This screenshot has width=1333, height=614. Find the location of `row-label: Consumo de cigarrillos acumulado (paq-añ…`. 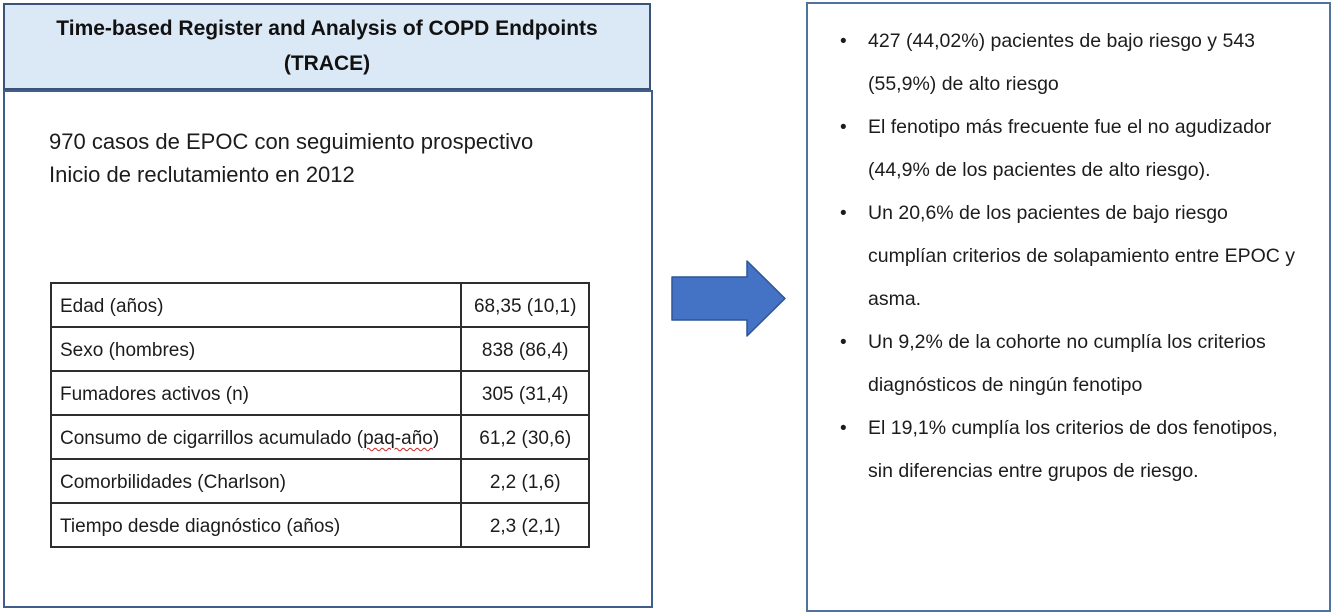

row-label: Consumo de cigarrillos acumulado (paq-añ… is located at coordinates (256, 437).